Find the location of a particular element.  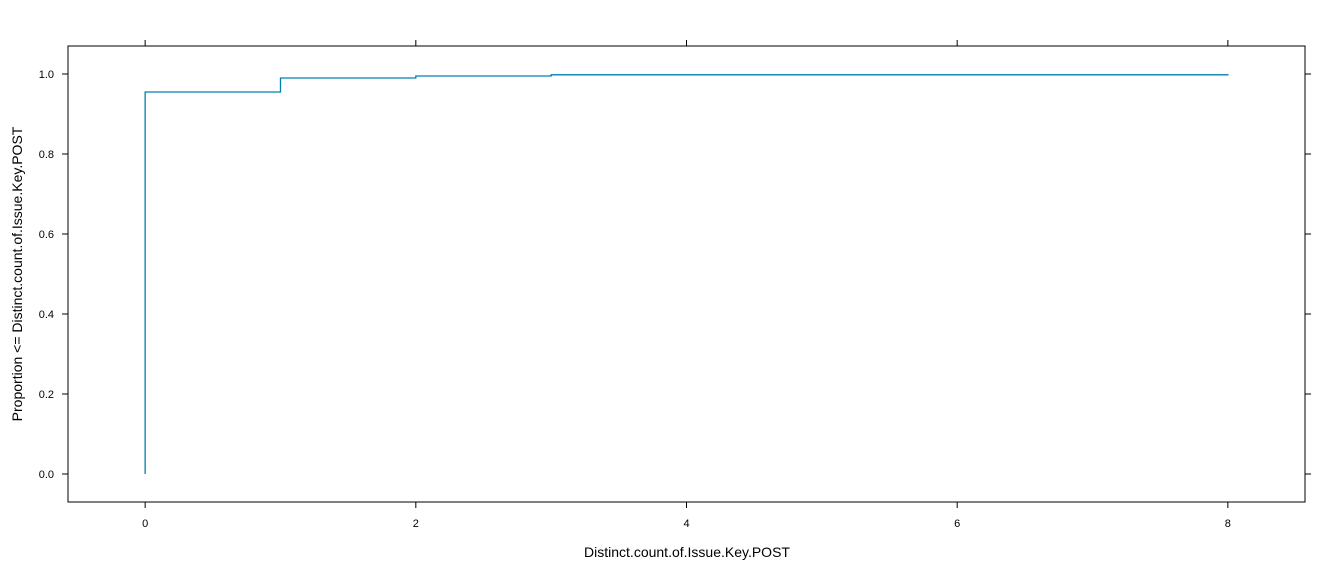

x-tick-label: 0 is located at coordinates (145, 524).